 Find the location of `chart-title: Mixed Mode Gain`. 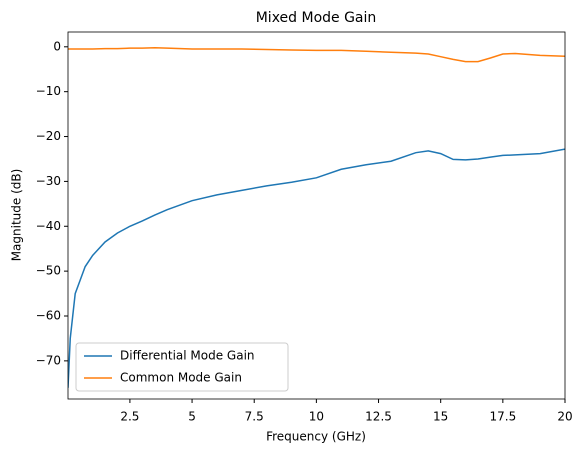

chart-title: Mixed Mode Gain is located at coordinates (316, 18).